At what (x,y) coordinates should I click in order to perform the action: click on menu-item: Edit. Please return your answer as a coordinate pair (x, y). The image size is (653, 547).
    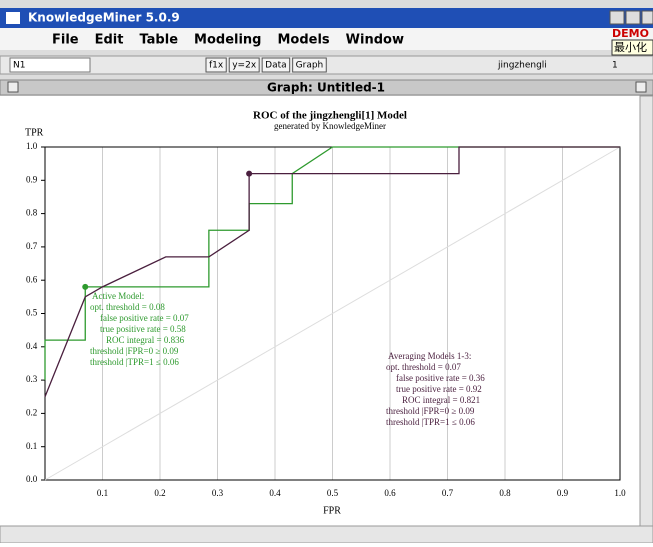
    Looking at the image, I should click on (109, 40).